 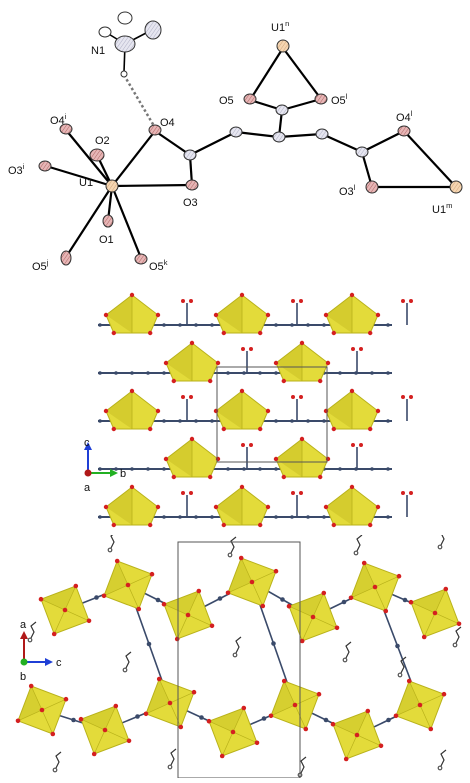 I want to click on atom-o4, so click(x=155, y=130).